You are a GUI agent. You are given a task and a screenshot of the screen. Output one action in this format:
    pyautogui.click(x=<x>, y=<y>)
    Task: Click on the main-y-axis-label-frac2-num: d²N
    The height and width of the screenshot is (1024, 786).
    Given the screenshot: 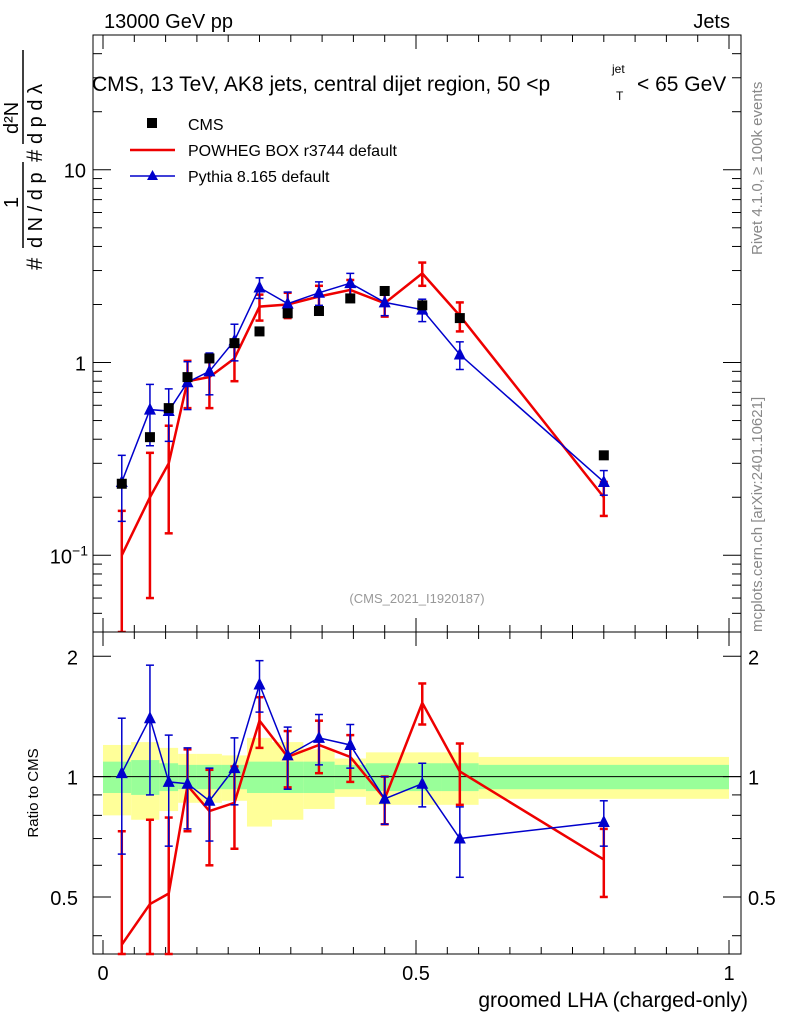 What is the action you would take?
    pyautogui.click(x=12, y=118)
    